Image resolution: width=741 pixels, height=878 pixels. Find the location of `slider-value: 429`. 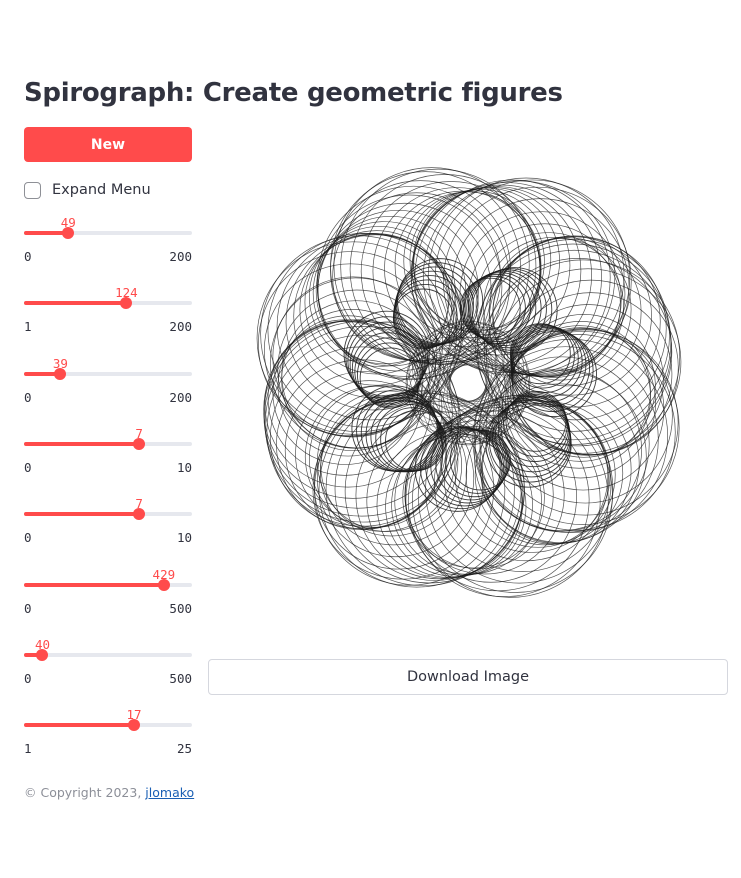

slider-value: 429 is located at coordinates (164, 574).